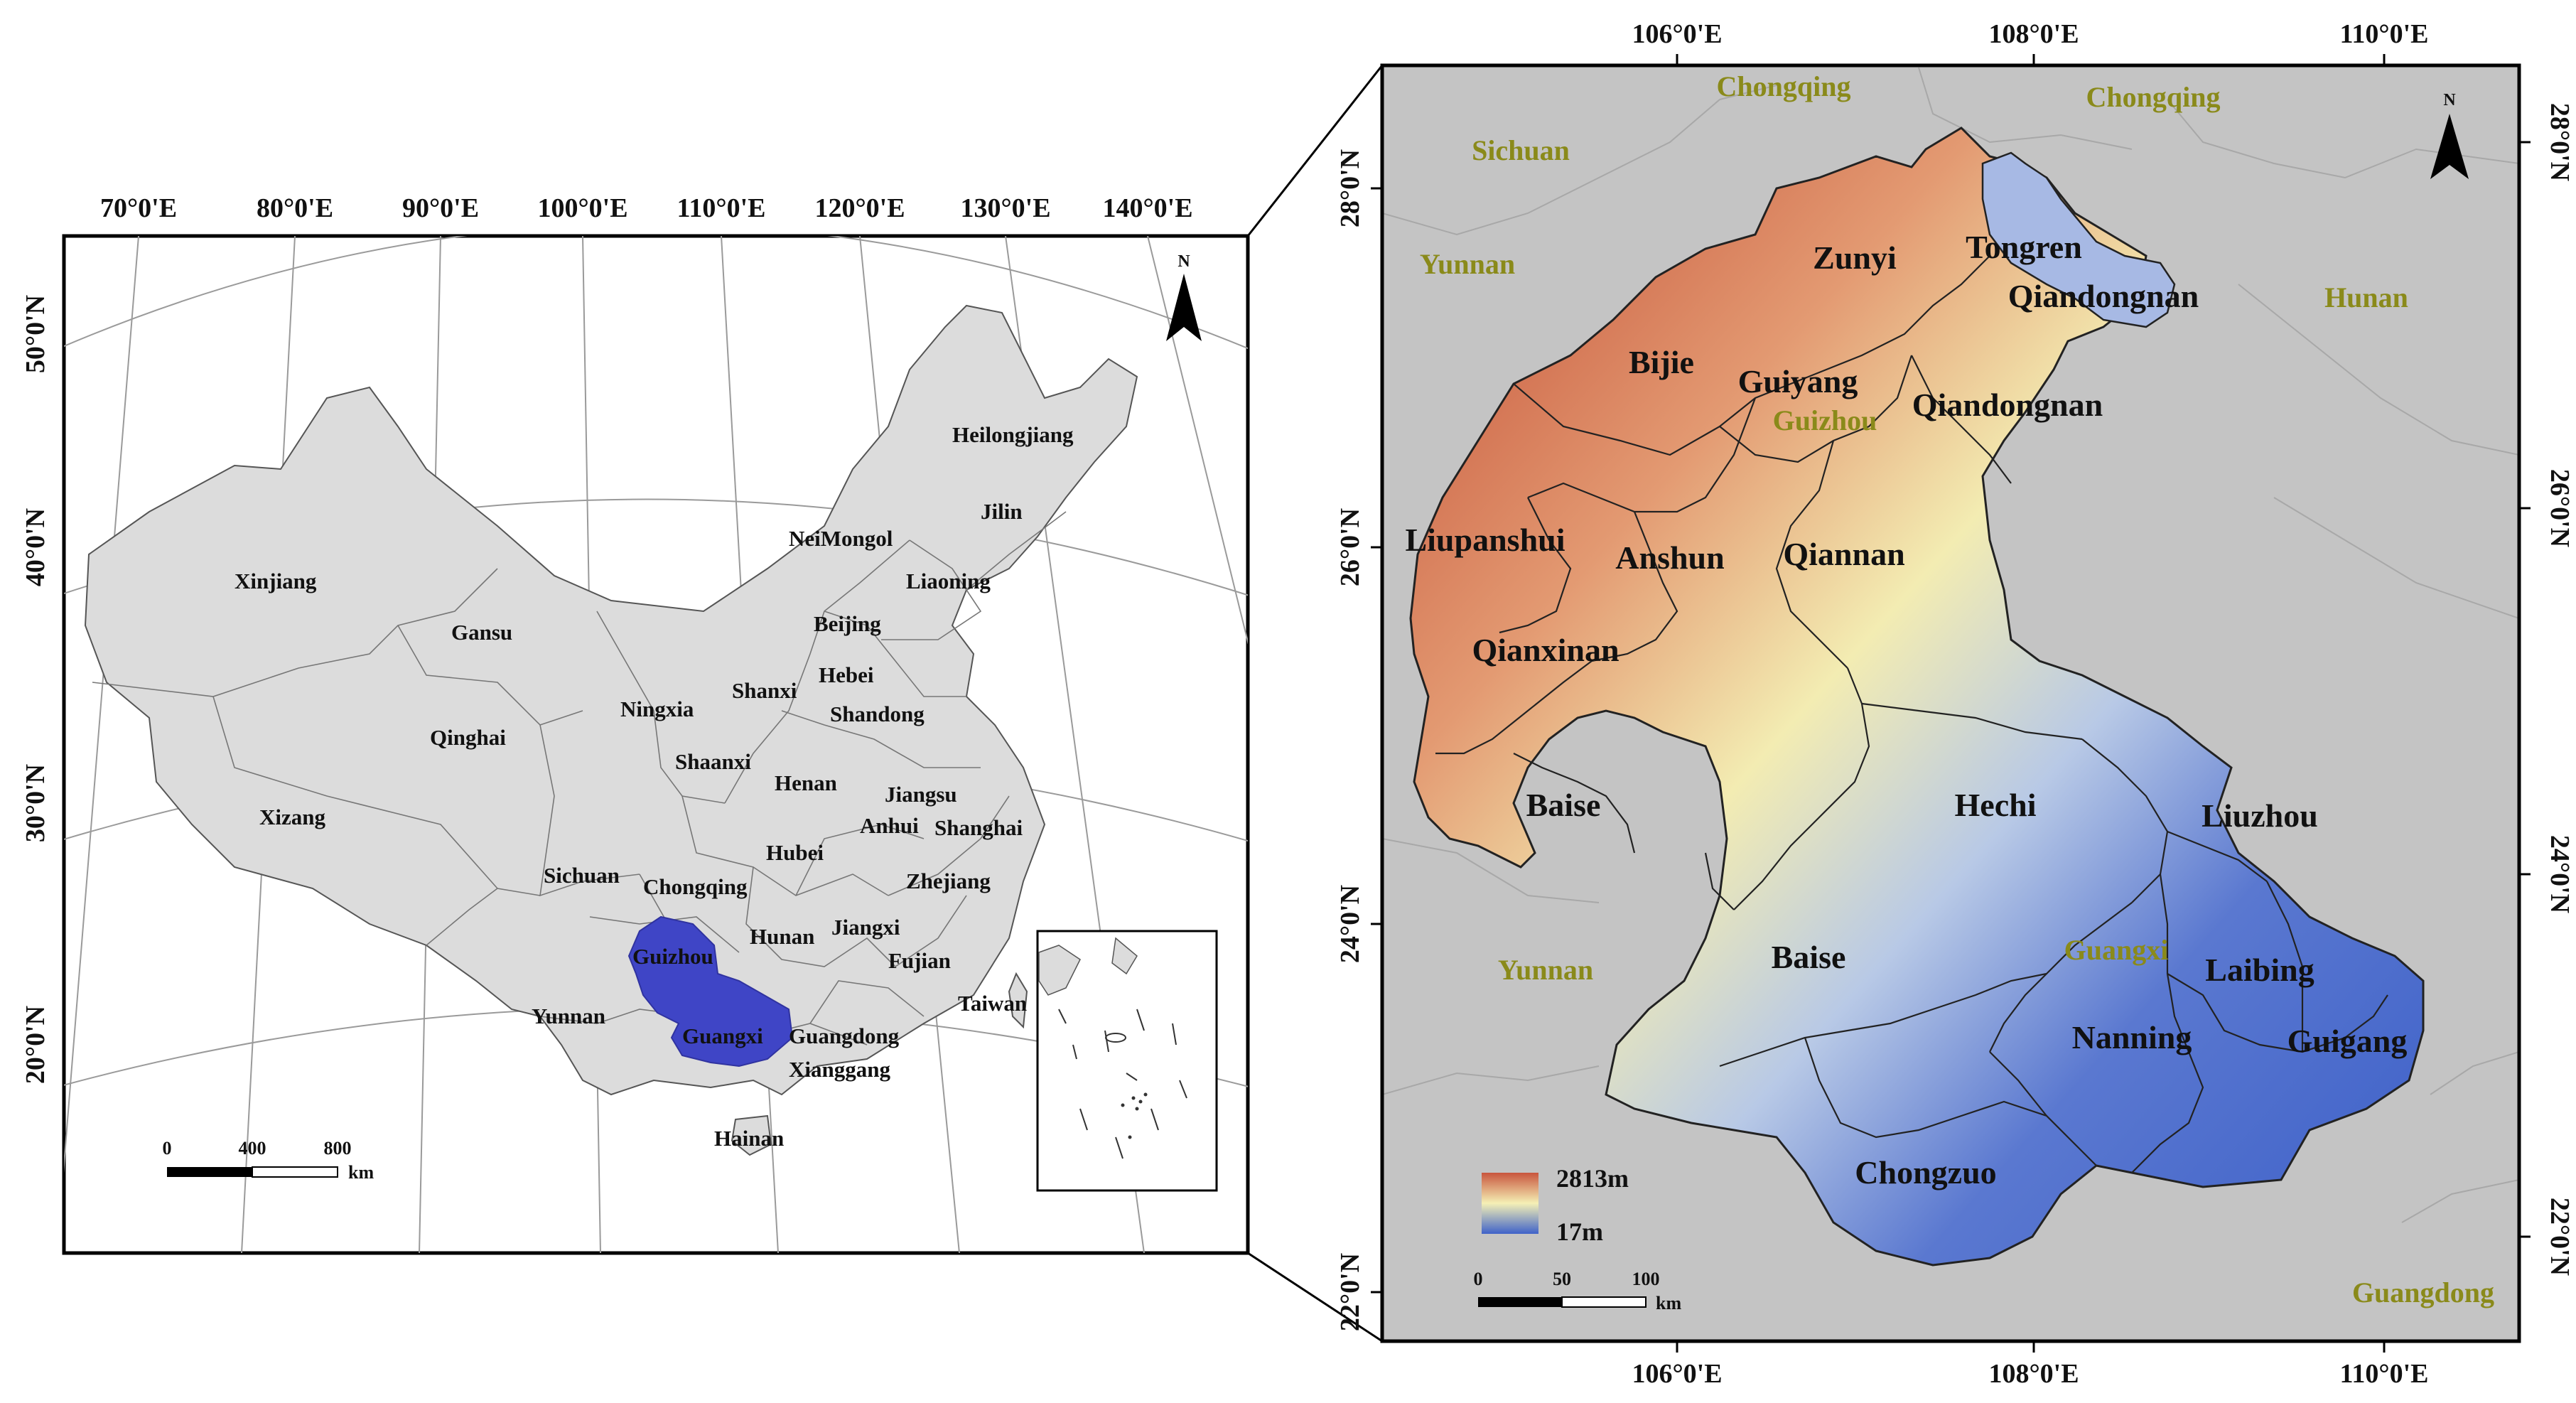 This screenshot has width=2576, height=1403. What do you see at coordinates (1556, 1205) in the screenshot?
I see `elevation-legend: 2813m 17m` at bounding box center [1556, 1205].